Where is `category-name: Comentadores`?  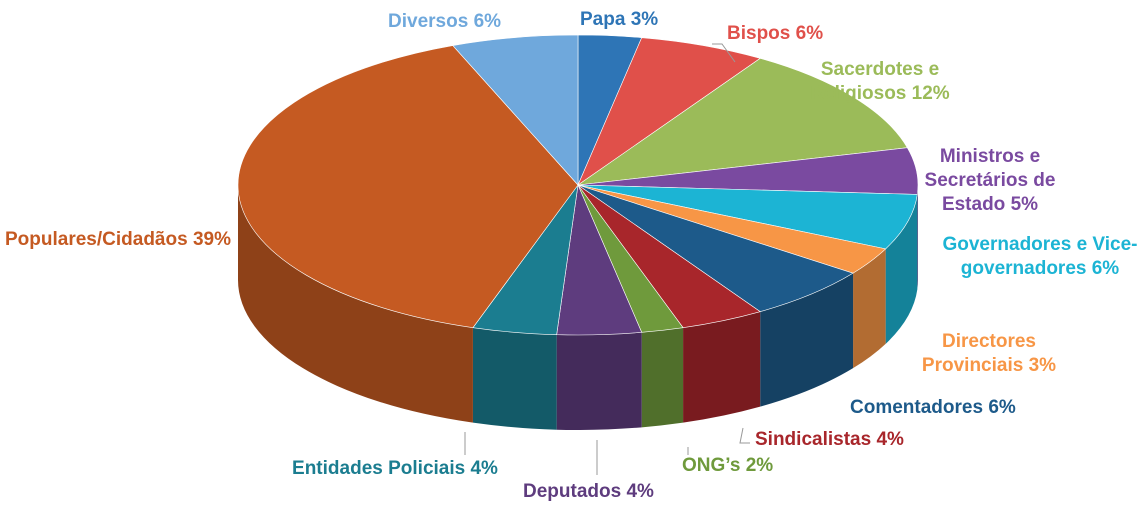
category-name: Comentadores is located at coordinates (917, 407).